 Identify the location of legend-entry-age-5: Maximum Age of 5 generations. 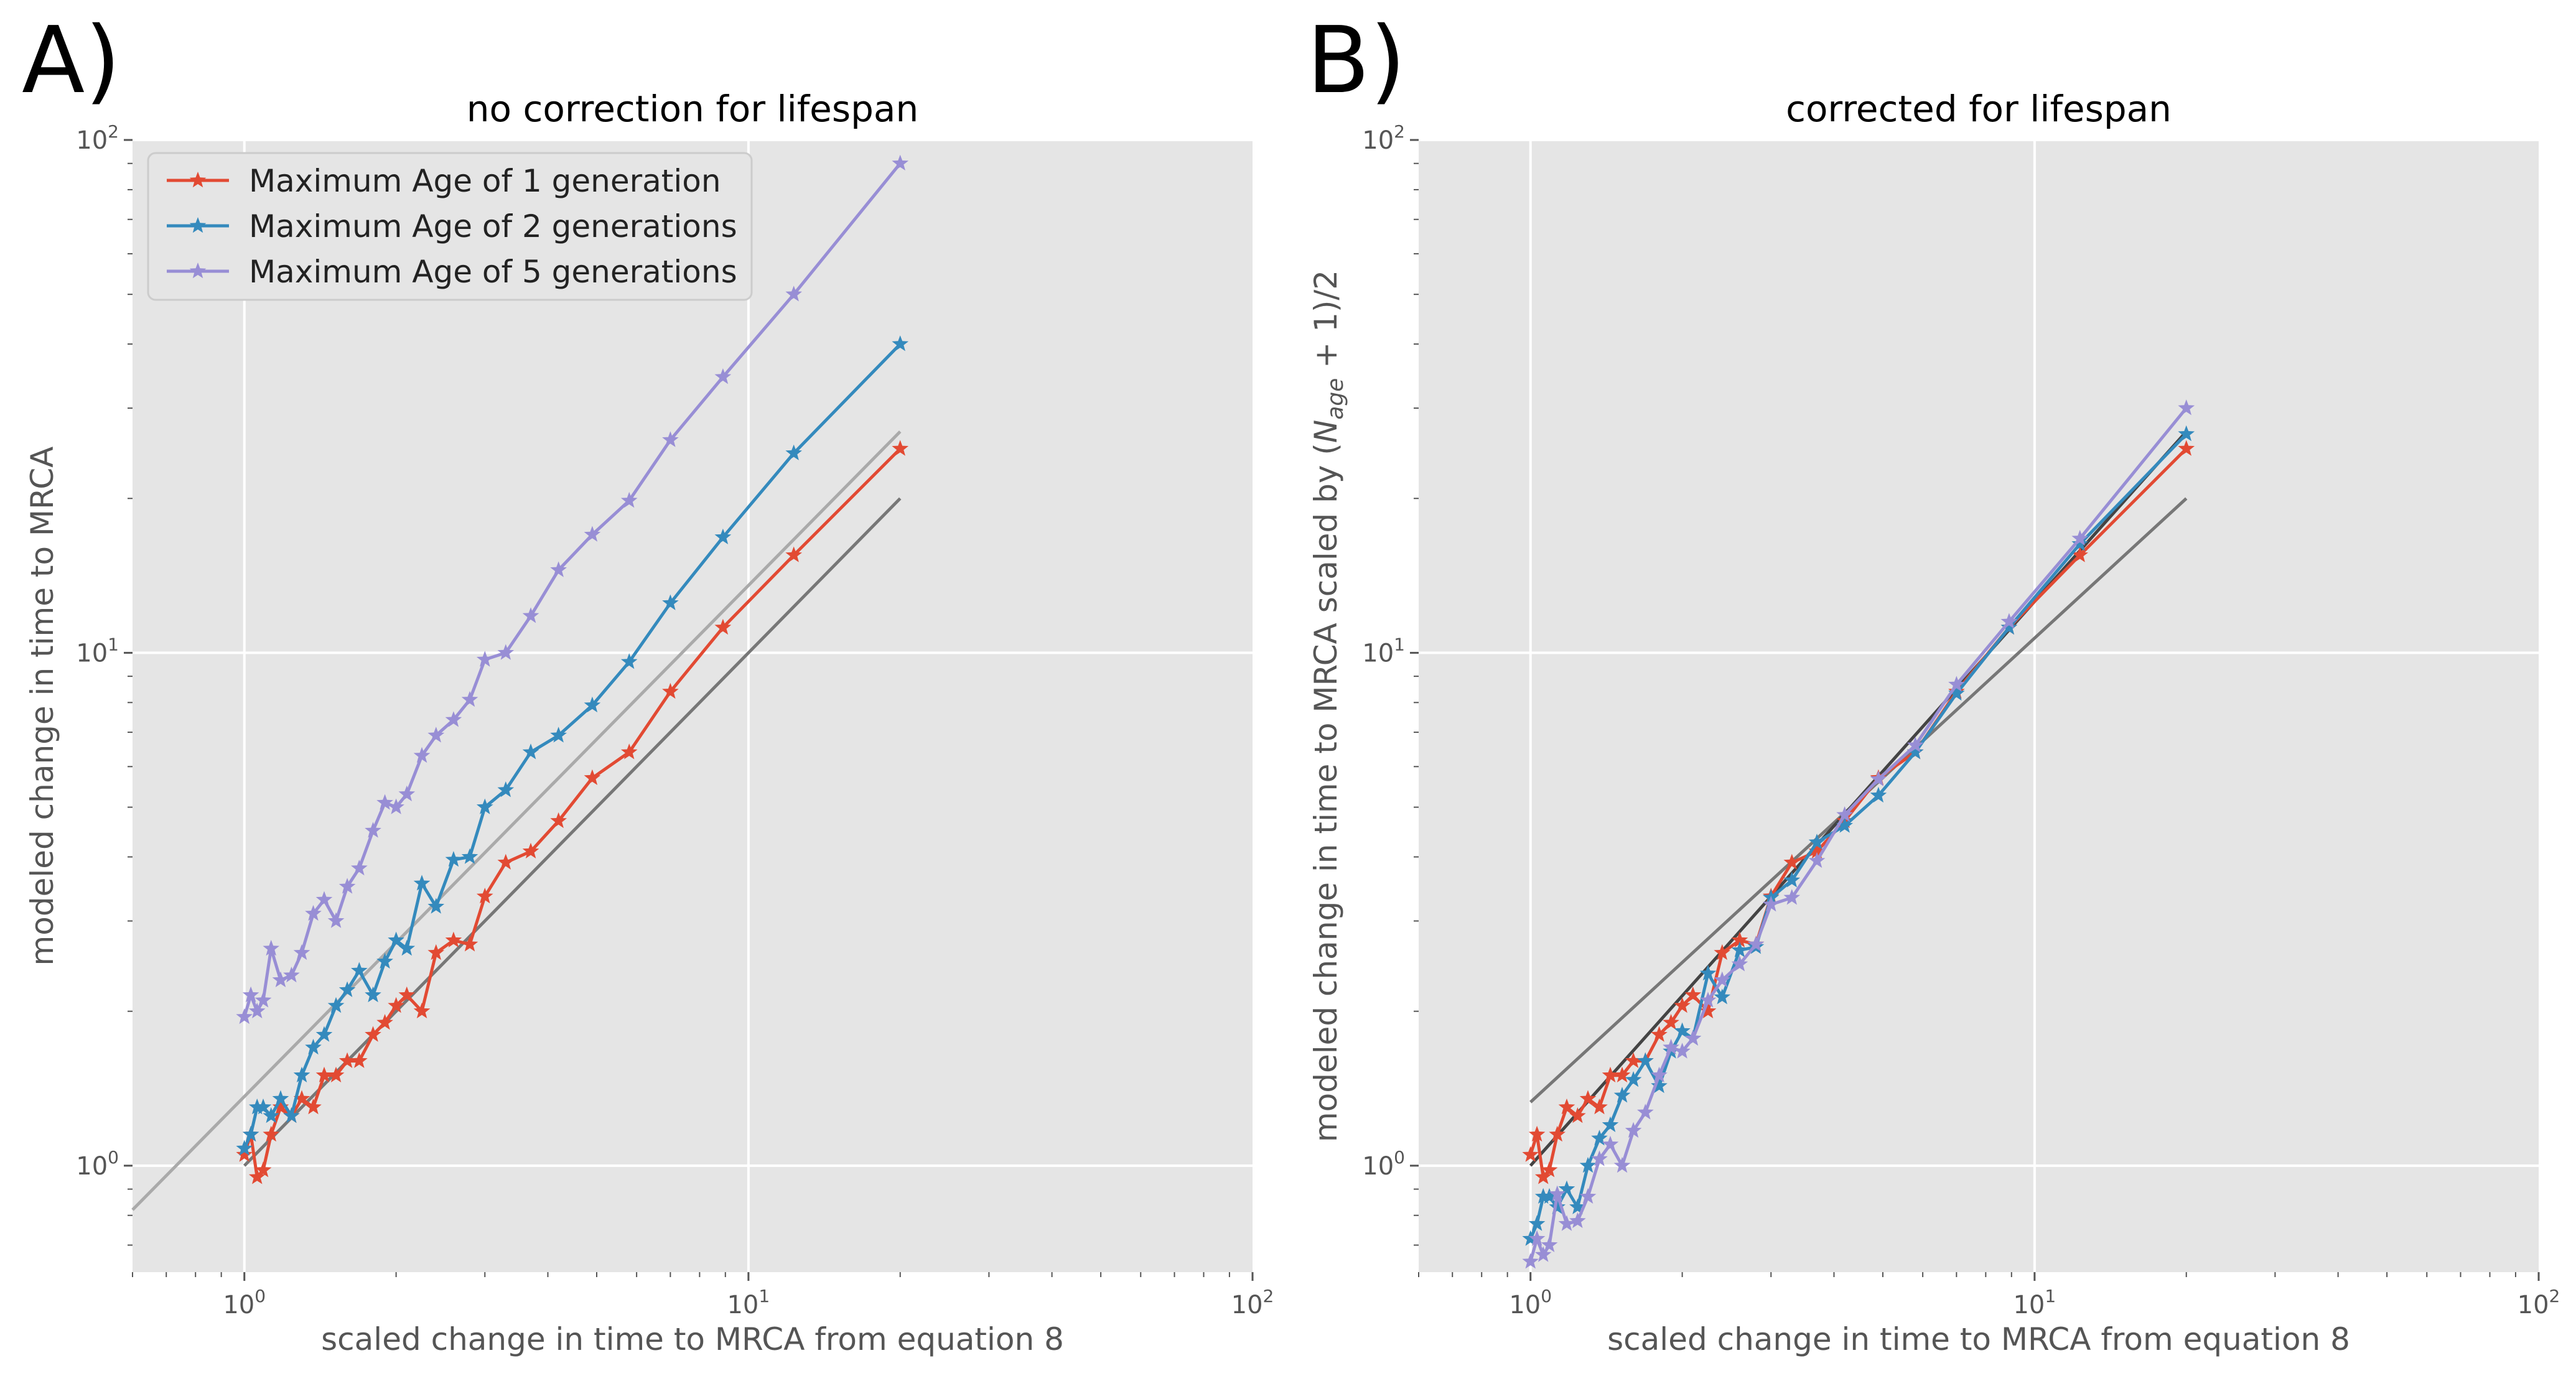
(452, 272).